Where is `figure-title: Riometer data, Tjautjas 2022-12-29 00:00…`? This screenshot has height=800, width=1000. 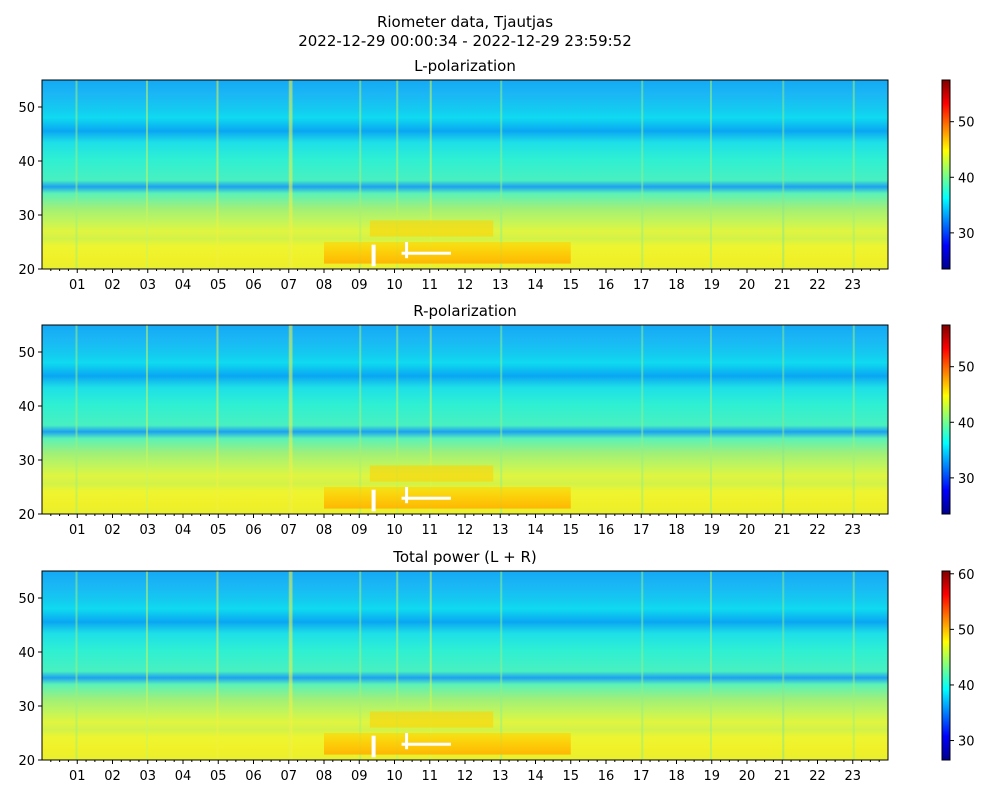 figure-title: Riometer data, Tjautjas 2022-12-29 00:00… is located at coordinates (465, 32).